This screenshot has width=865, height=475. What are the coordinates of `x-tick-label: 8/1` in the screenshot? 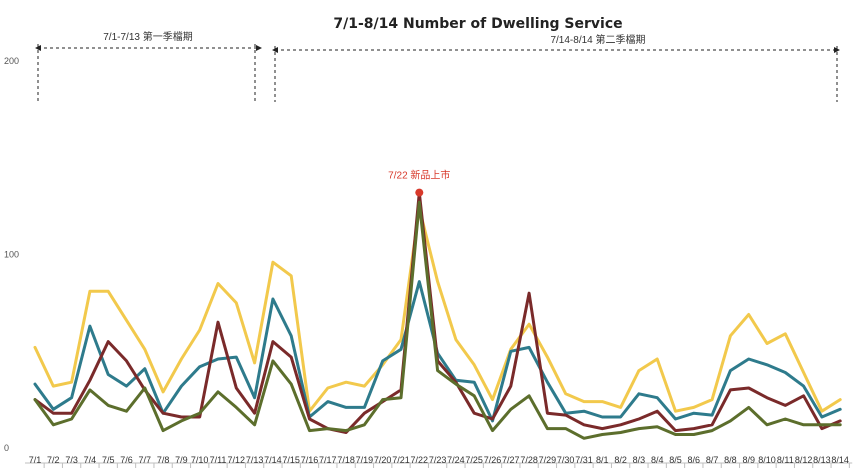 It's located at (602, 460).